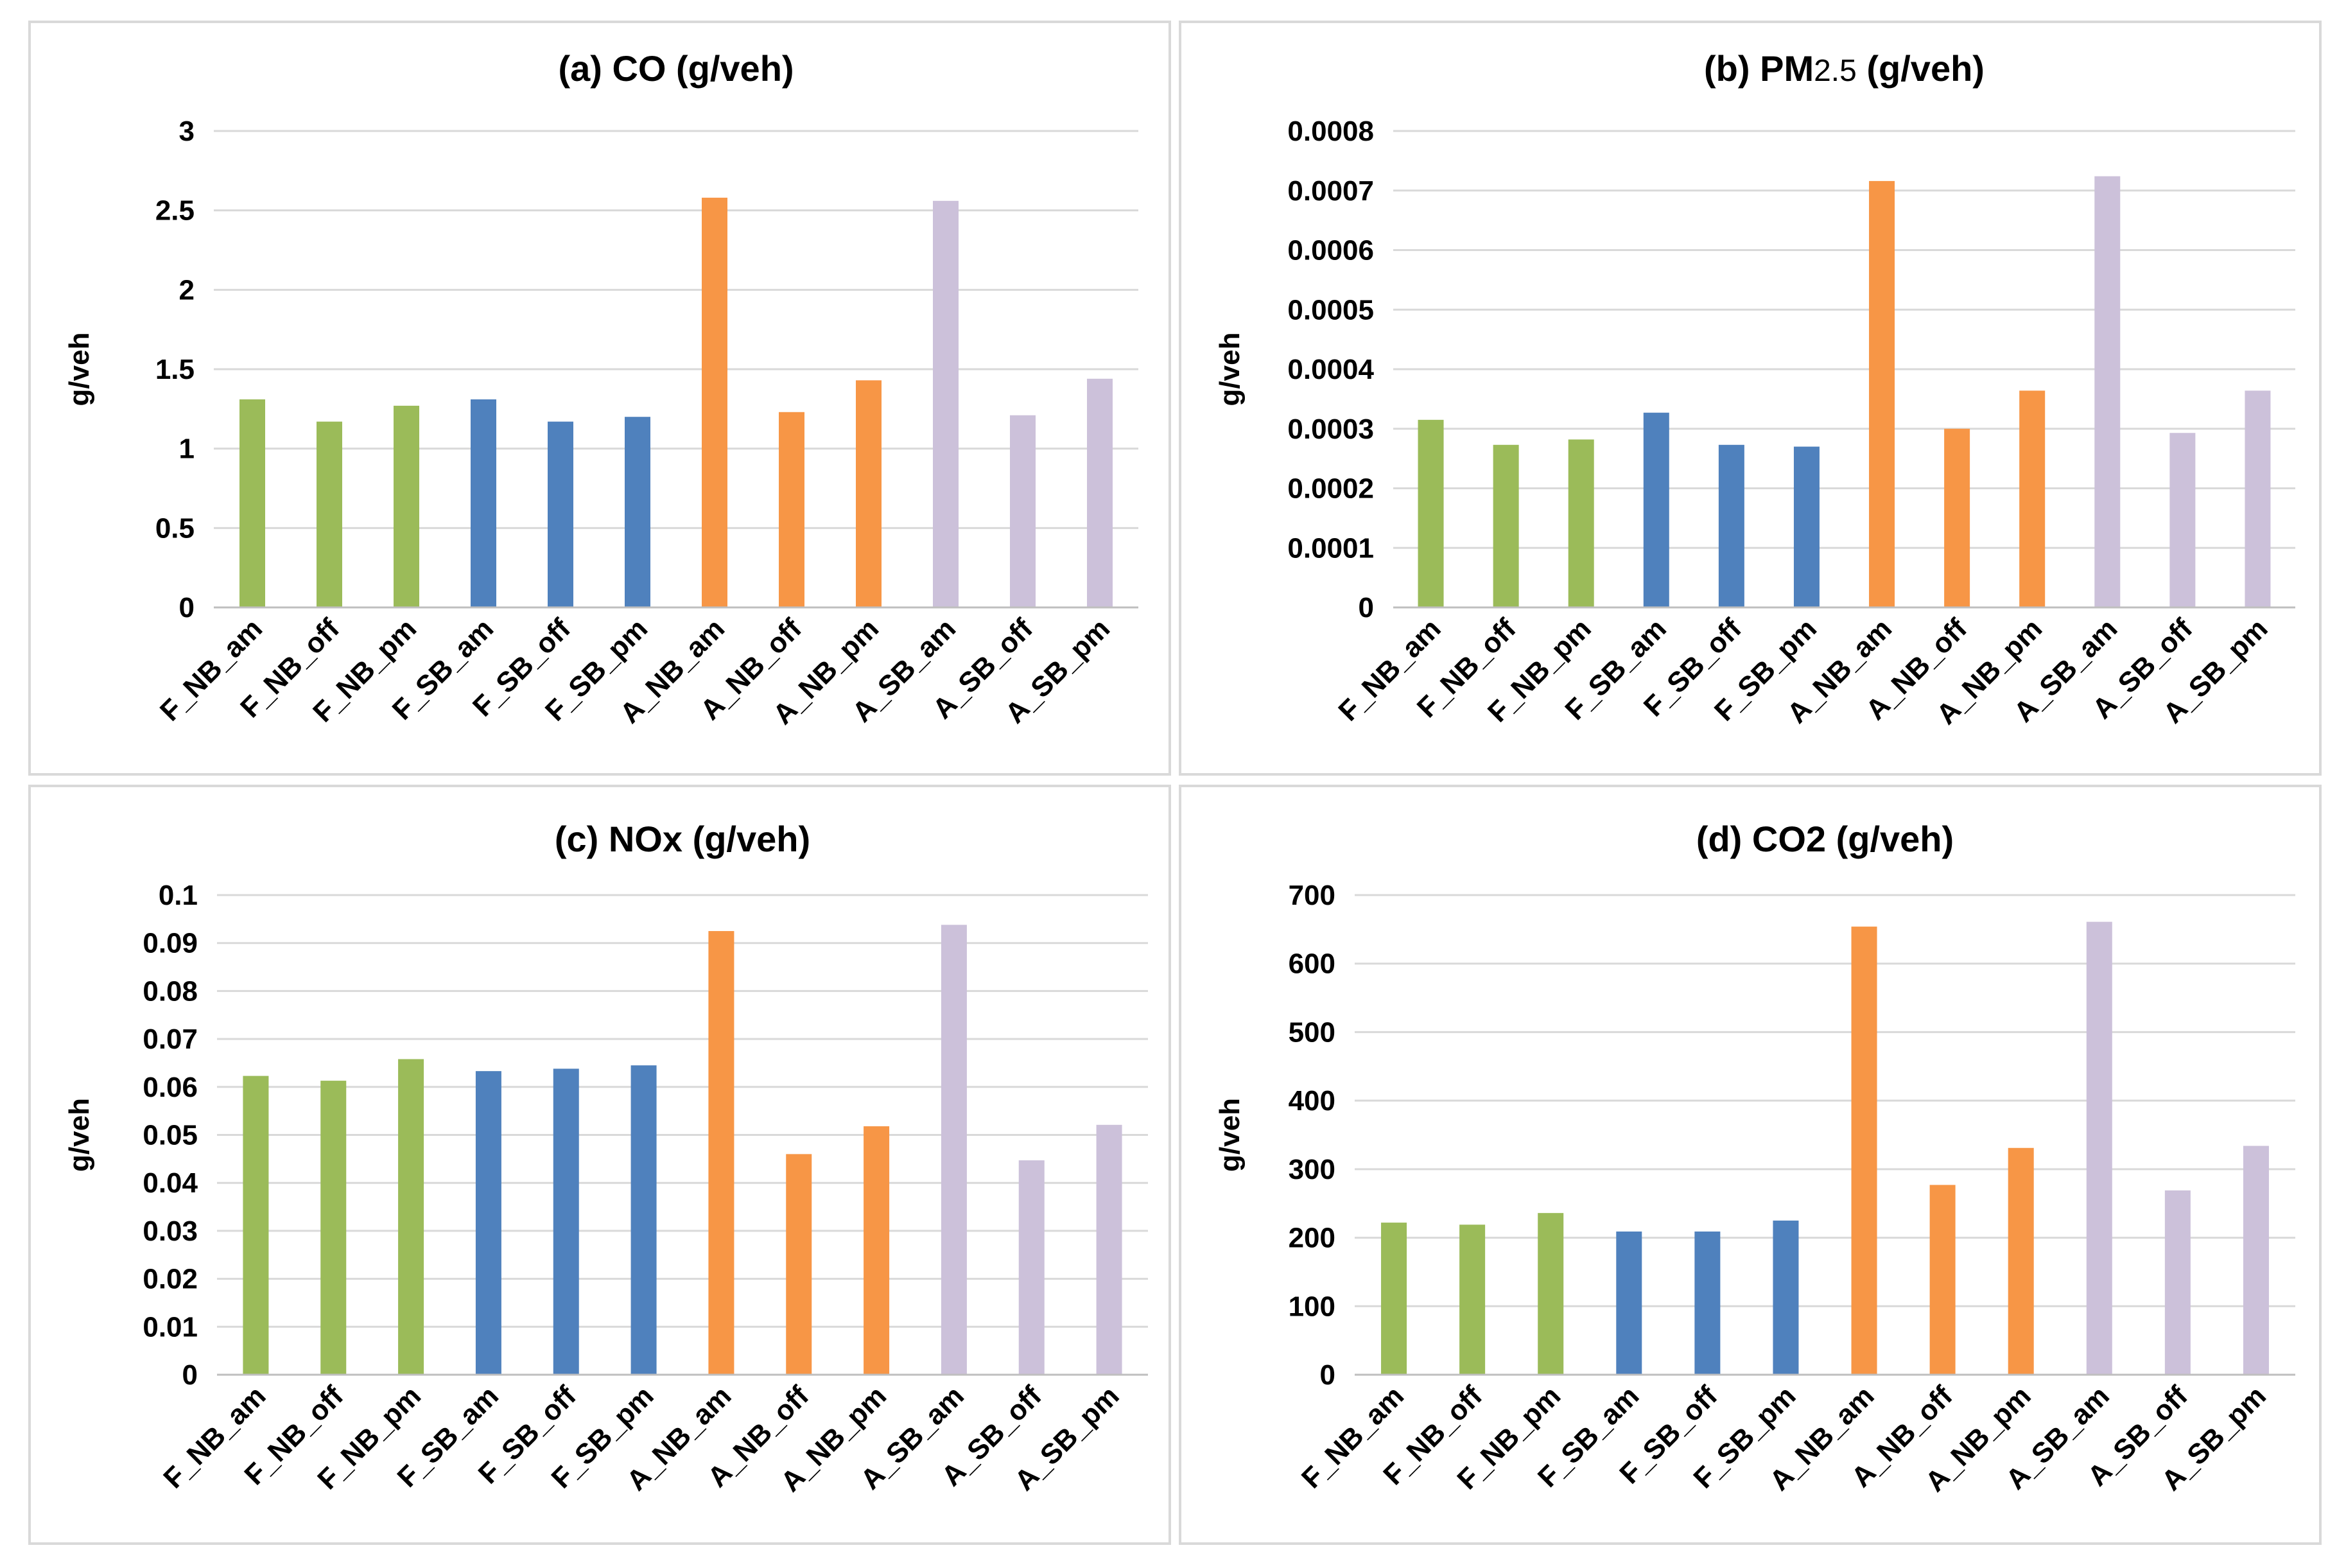 This screenshot has width=2346, height=1568. Describe the element at coordinates (1312, 964) in the screenshot. I see `y-tick-label: 600` at that location.